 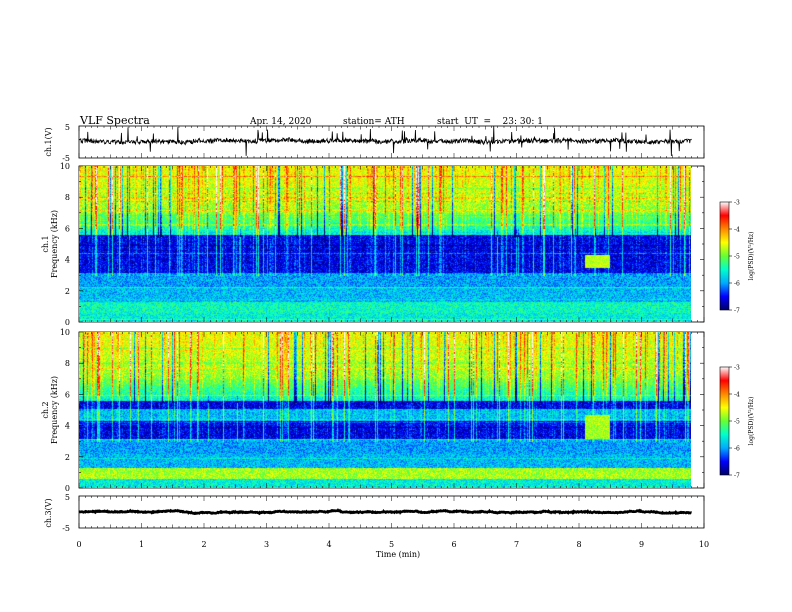 What do you see at coordinates (385, 512) in the screenshot?
I see `ch3-waveform-line` at bounding box center [385, 512].